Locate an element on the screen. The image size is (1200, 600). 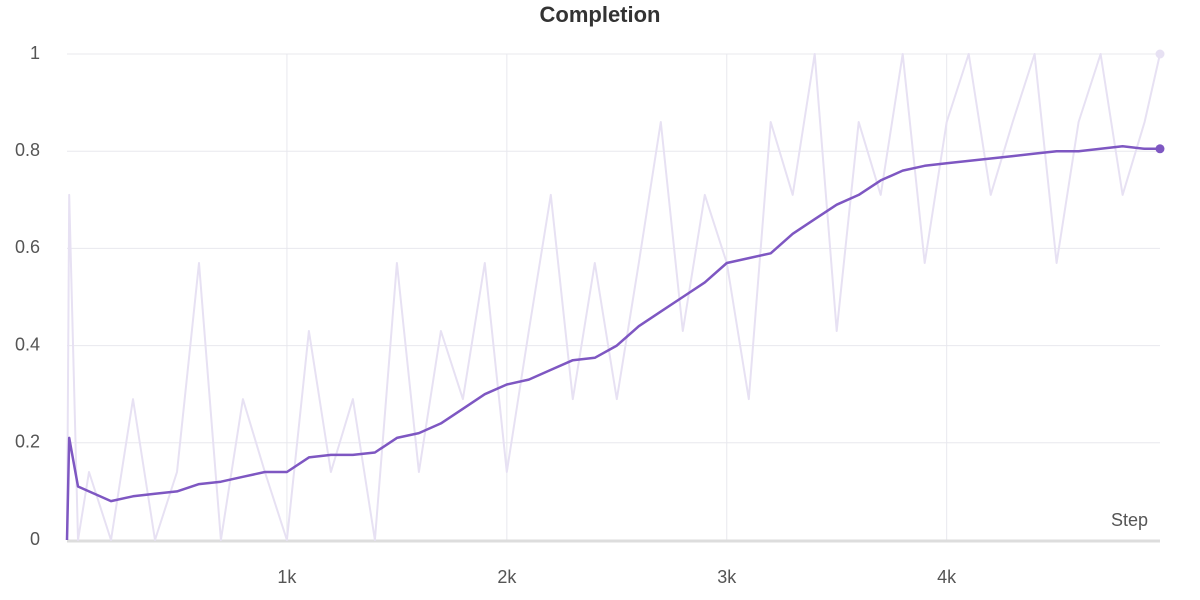
x-tick-label: 3k is located at coordinates (727, 577).